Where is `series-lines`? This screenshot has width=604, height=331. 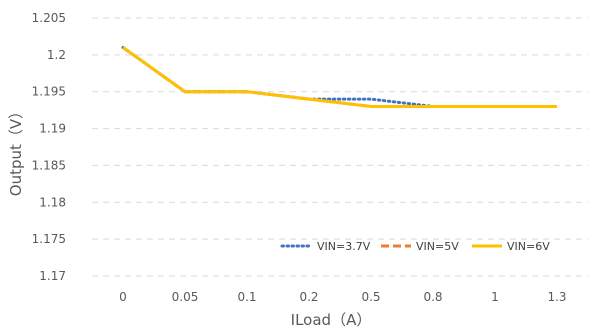
series-lines is located at coordinates (340, 76).